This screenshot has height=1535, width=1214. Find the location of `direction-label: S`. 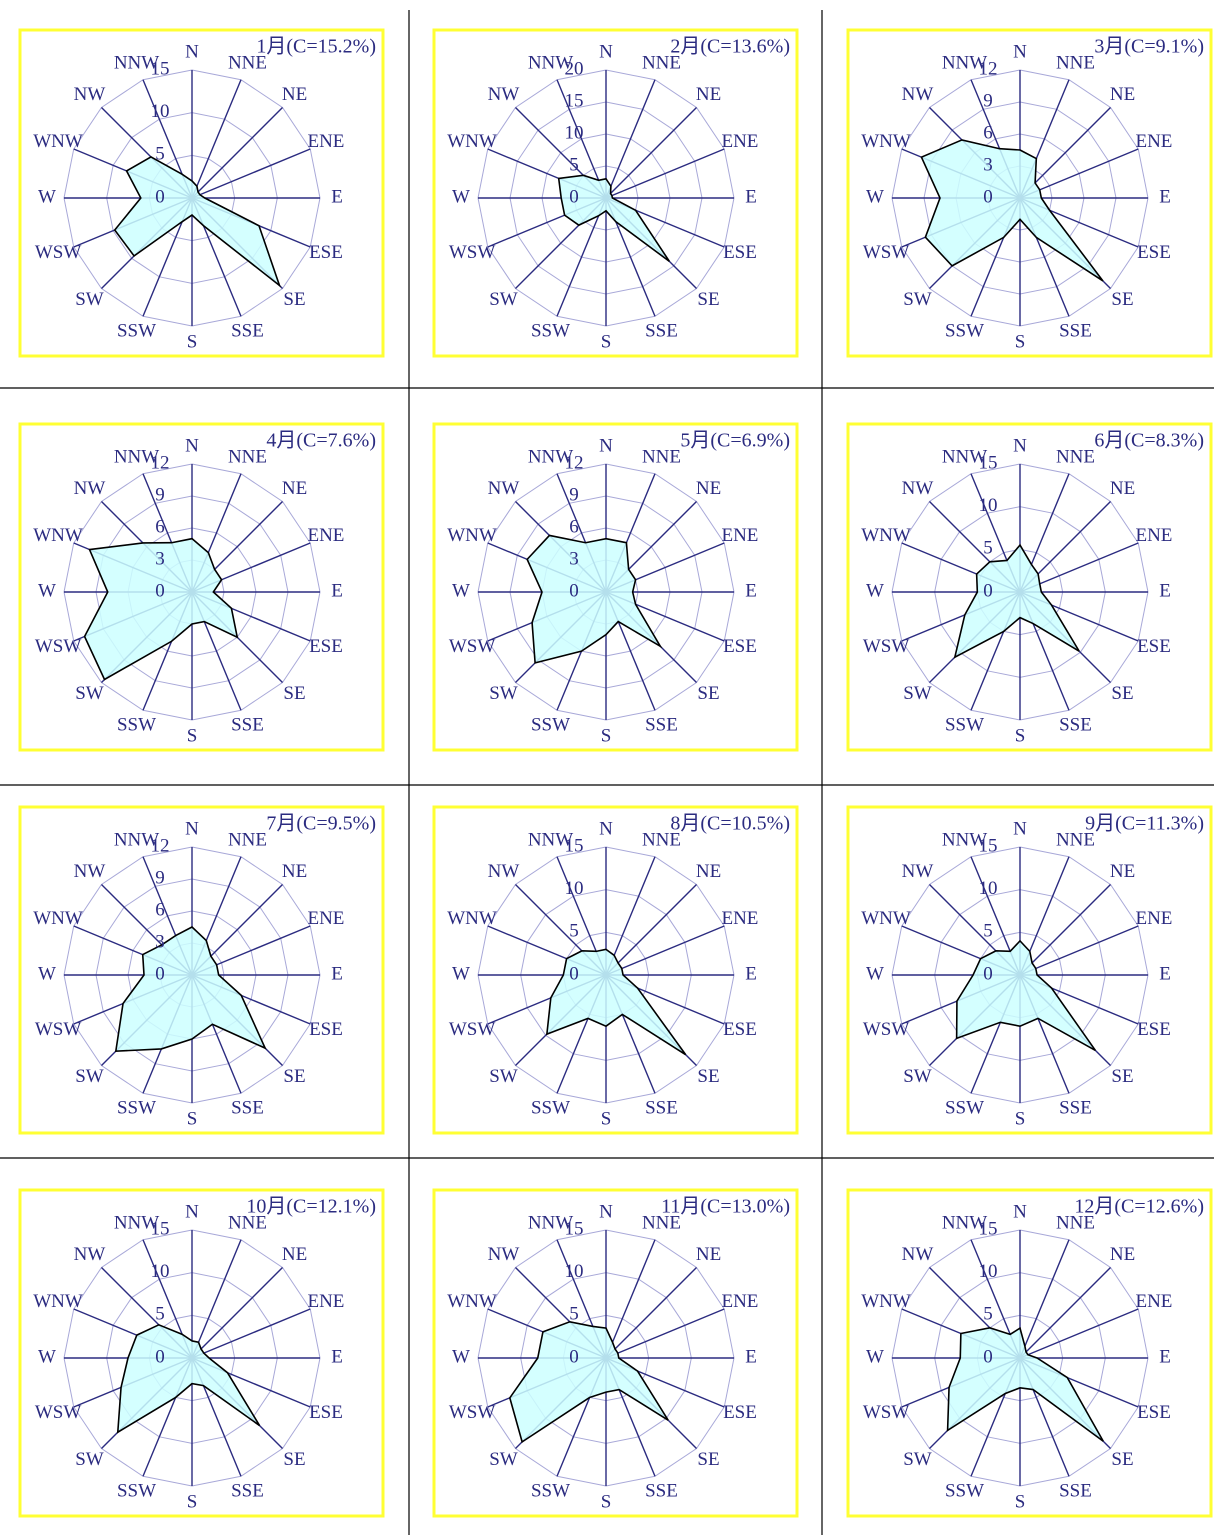

direction-label: S is located at coordinates (1020, 735).